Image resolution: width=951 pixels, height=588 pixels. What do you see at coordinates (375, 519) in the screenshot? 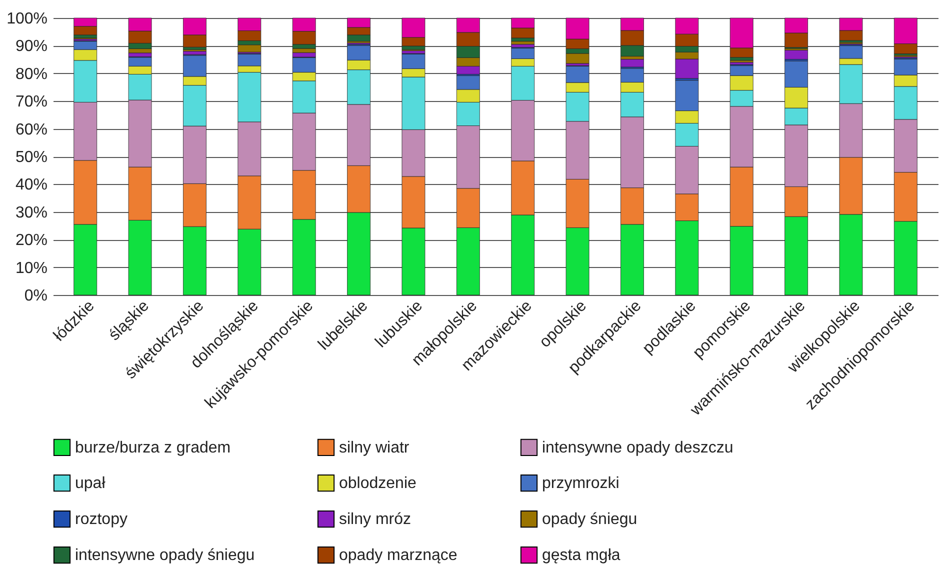
I see `legend-label: silny mróz` at bounding box center [375, 519].